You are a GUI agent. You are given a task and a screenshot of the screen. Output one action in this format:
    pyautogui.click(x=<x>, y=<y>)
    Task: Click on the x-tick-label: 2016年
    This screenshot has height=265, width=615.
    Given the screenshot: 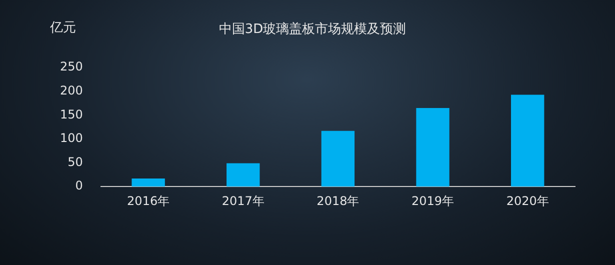 What is the action you would take?
    pyautogui.click(x=148, y=201)
    